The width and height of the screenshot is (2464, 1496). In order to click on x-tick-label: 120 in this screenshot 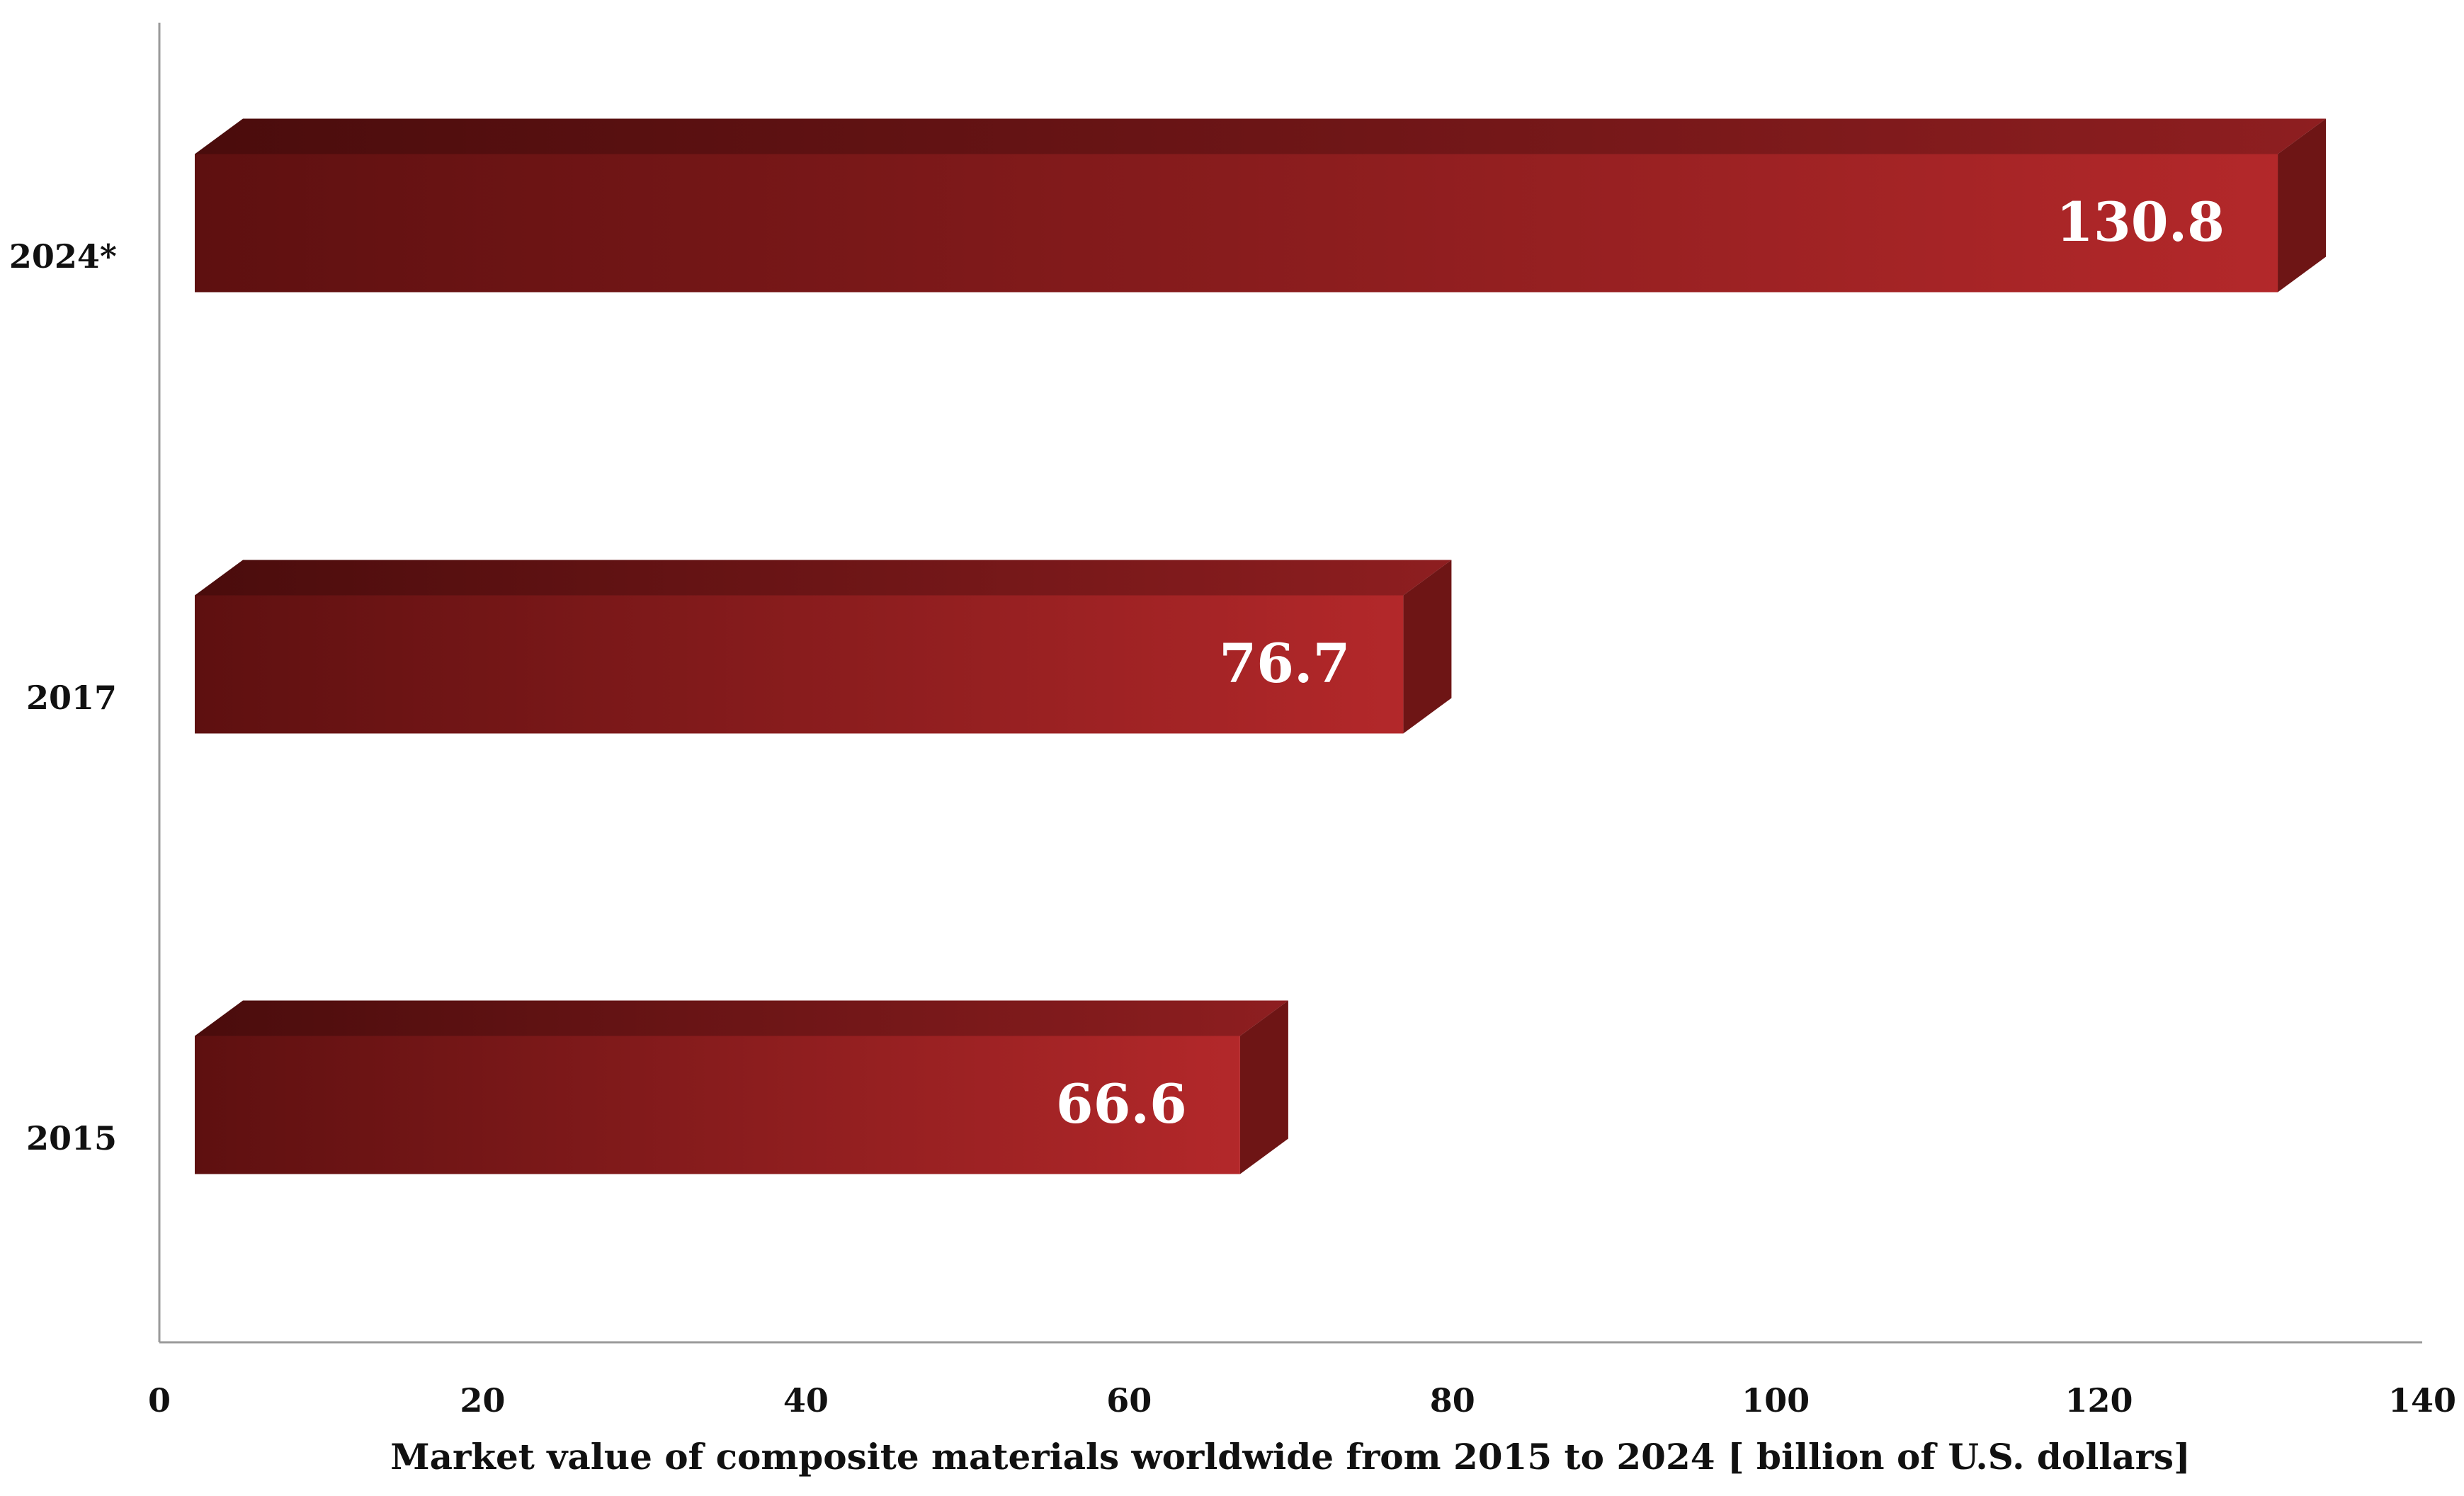, I will do `click(2099, 1401)`.